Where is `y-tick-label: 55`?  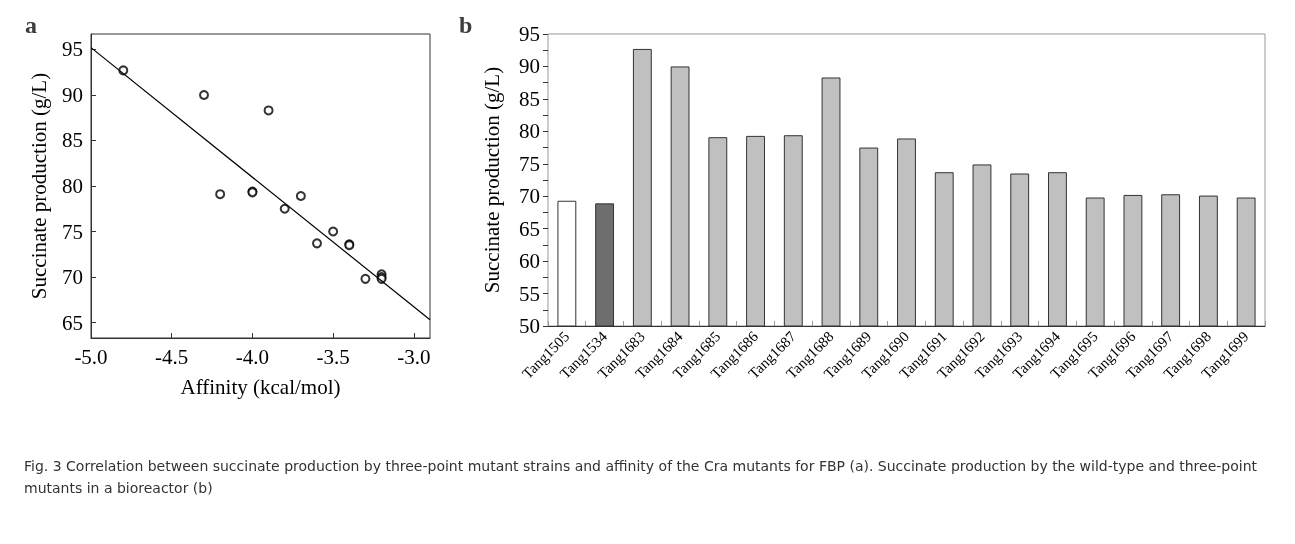 y-tick-label: 55 is located at coordinates (529, 293).